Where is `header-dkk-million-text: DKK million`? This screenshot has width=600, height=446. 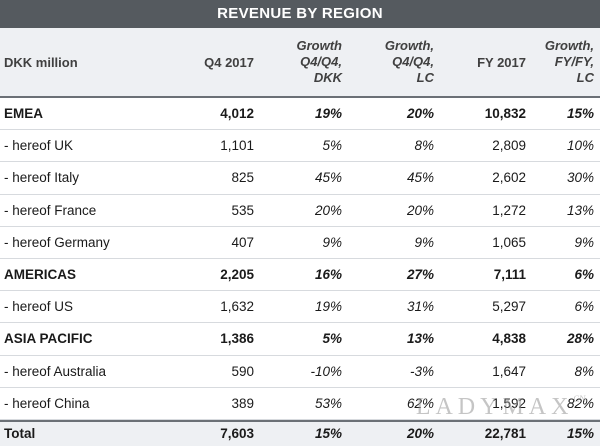
header-dkk-million-text: DKK million is located at coordinates (41, 62).